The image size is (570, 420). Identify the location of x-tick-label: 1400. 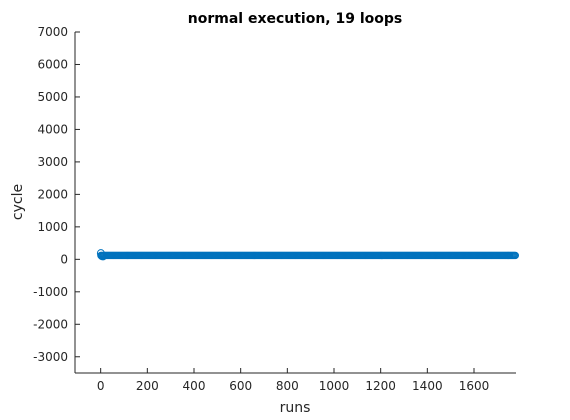
(427, 386).